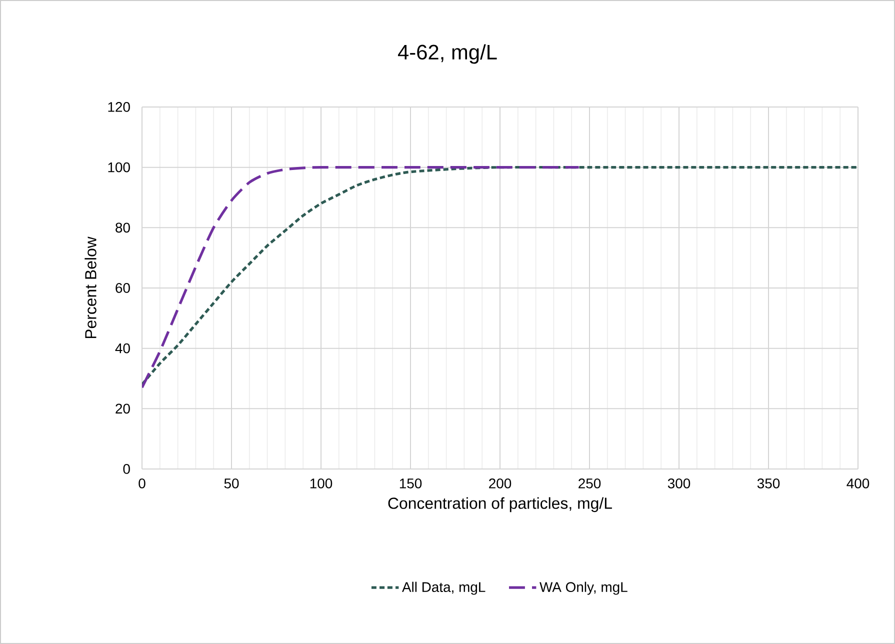 The image size is (895, 644). I want to click on x-tick-label: 200, so click(500, 483).